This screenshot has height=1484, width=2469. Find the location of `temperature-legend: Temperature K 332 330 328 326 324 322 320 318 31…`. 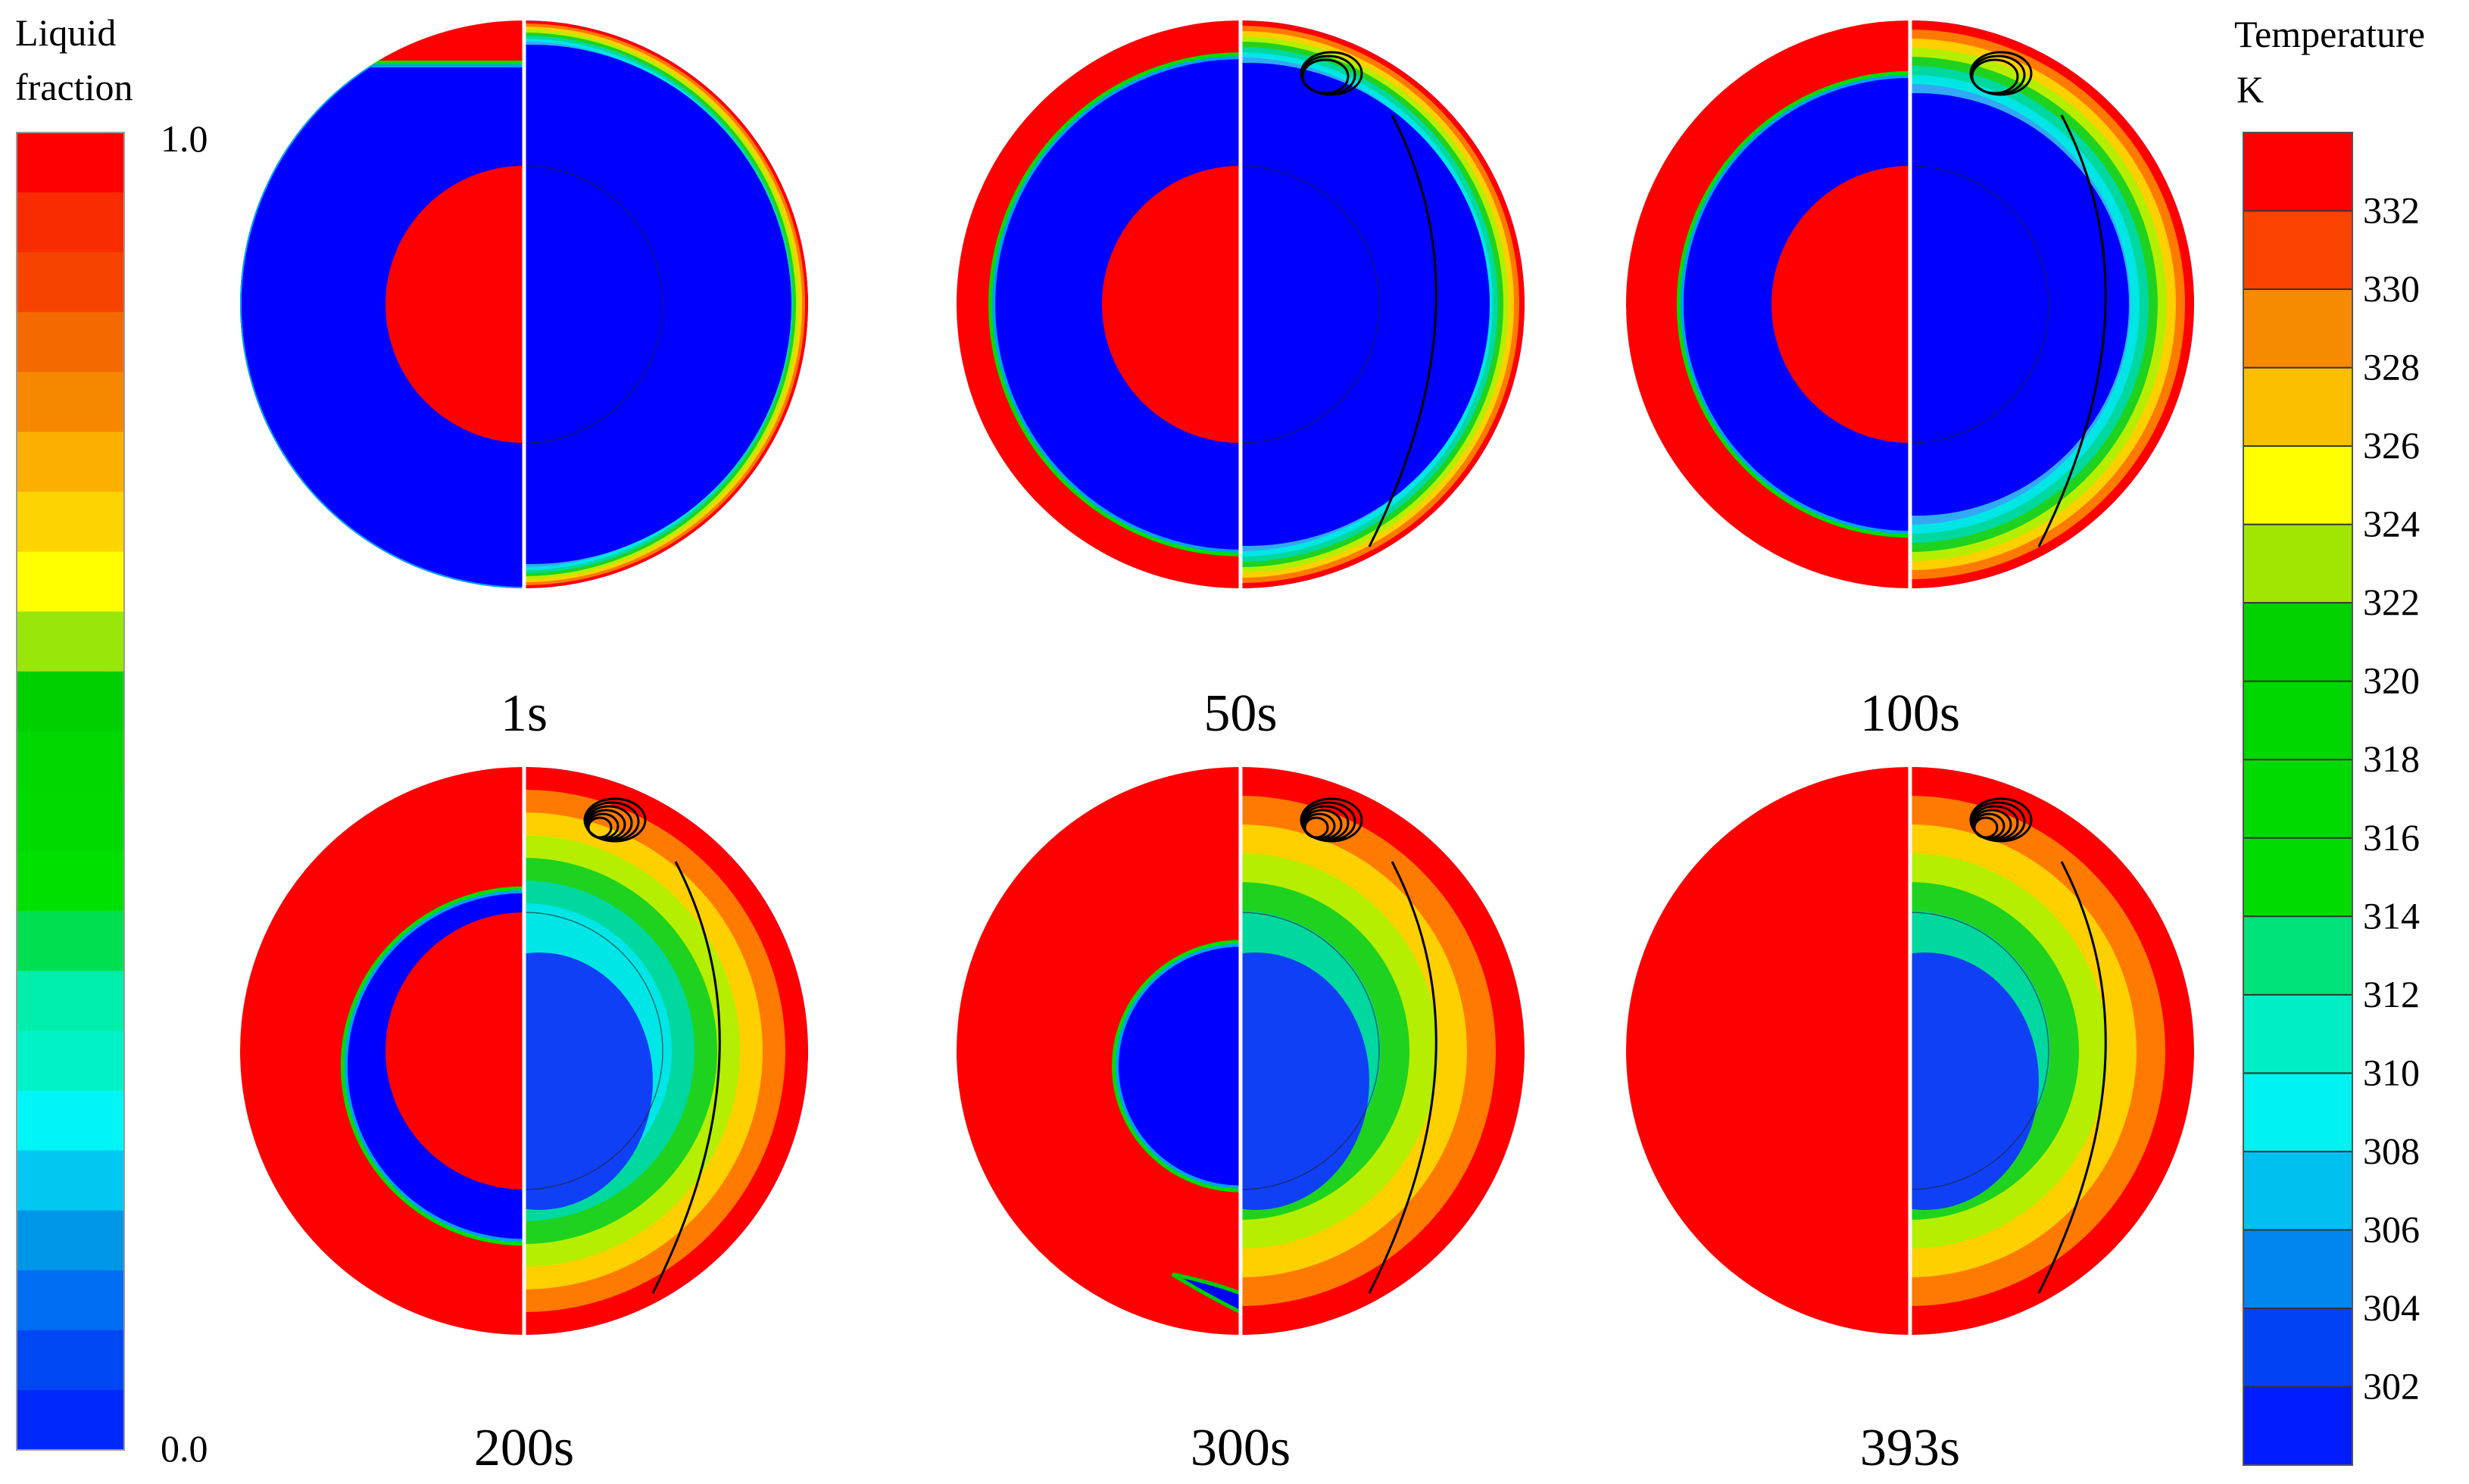

temperature-legend: Temperature K 332 330 328 326 324 322 320 318 31… is located at coordinates (2329, 739).